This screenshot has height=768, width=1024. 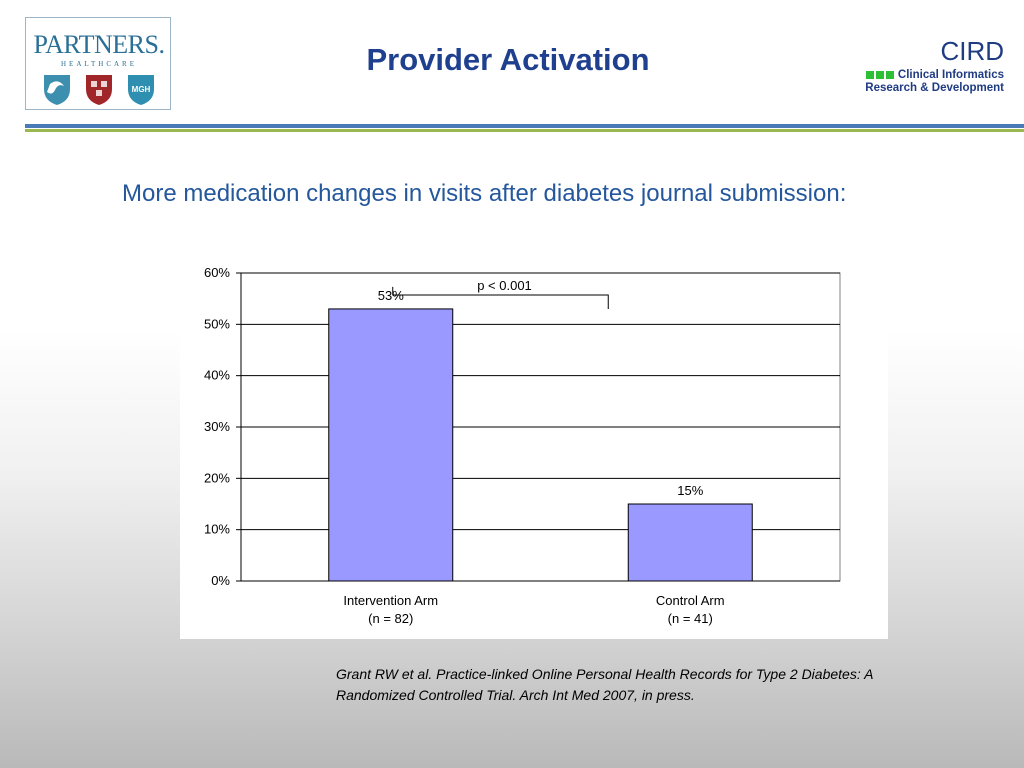 I want to click on cird-squares-icon, so click(x=879, y=75).